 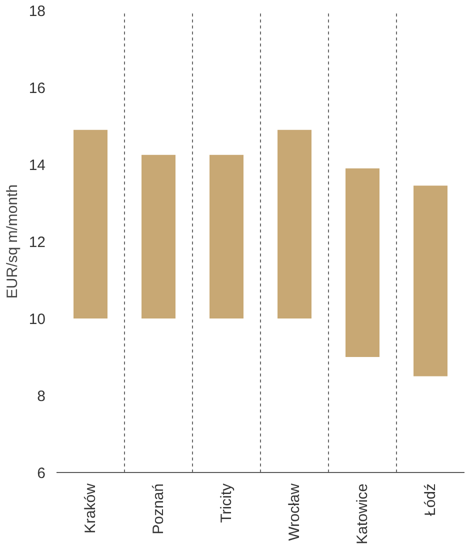 I want to click on y-tick-label: 12, so click(x=37, y=242).